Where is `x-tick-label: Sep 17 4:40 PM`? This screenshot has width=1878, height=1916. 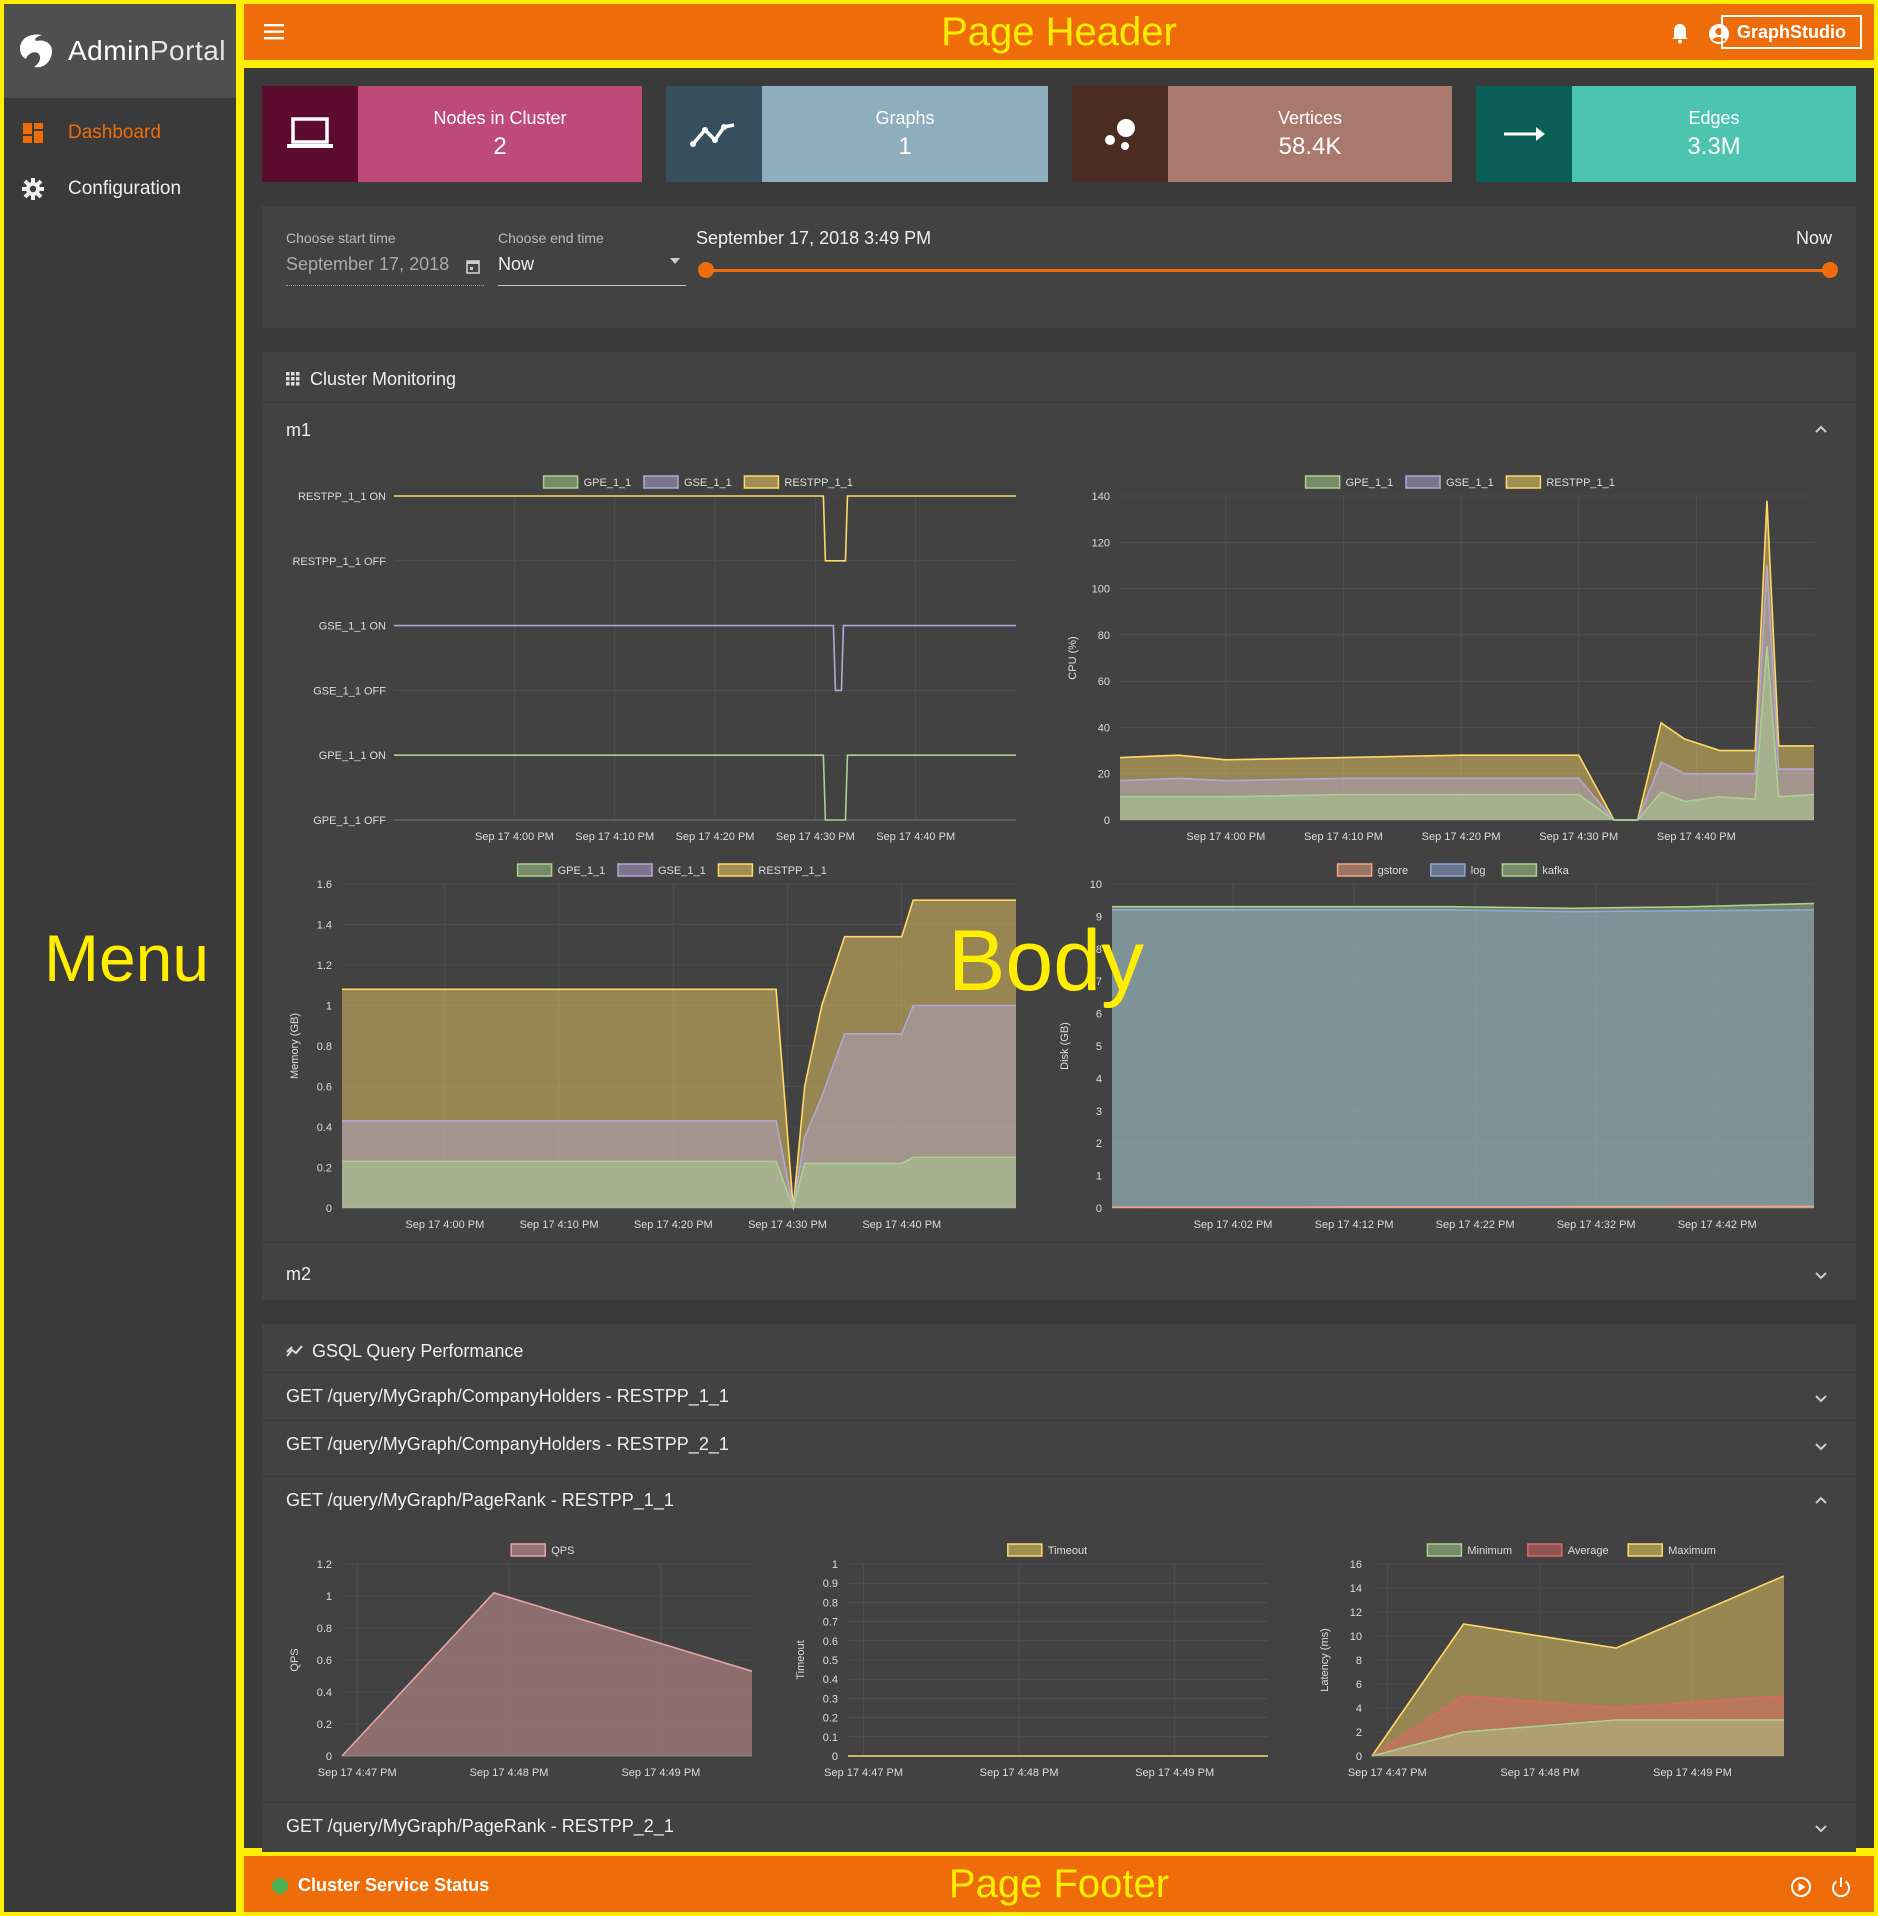
x-tick-label: Sep 17 4:40 PM is located at coordinates (901, 1225).